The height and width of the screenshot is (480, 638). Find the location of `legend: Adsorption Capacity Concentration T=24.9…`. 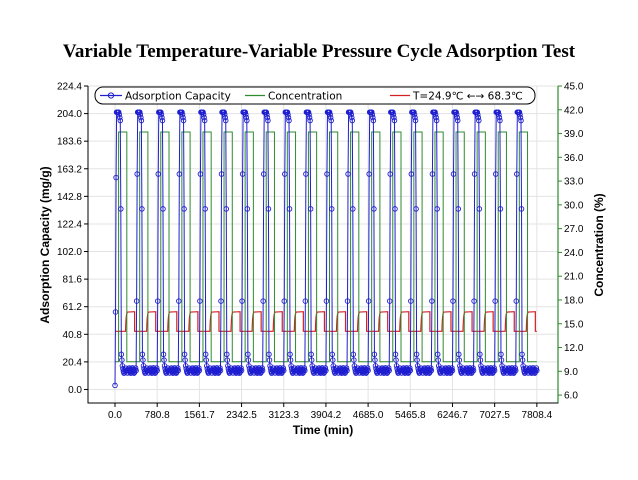

legend: Adsorption Capacity Concentration T=24.9… is located at coordinates (315, 95).